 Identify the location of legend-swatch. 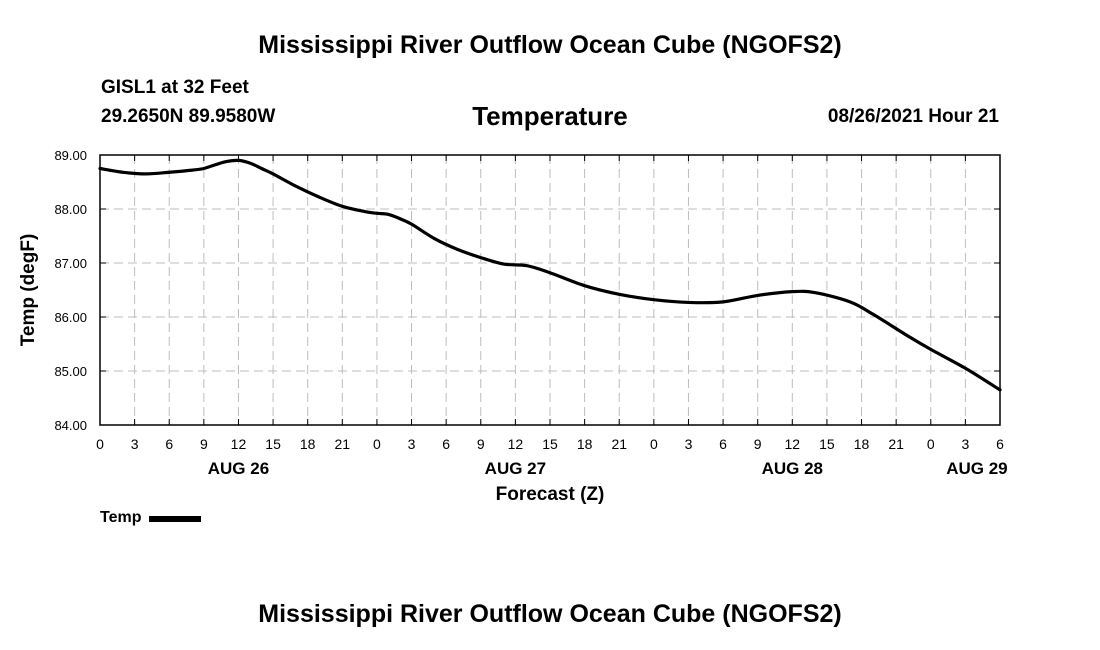
(175, 519).